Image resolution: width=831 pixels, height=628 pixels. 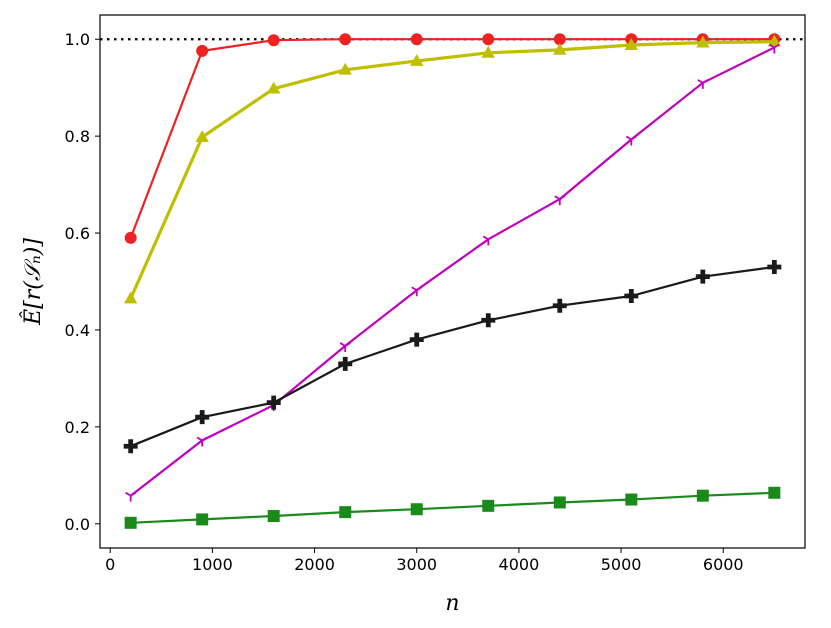 I want to click on series-square, so click(x=452, y=507).